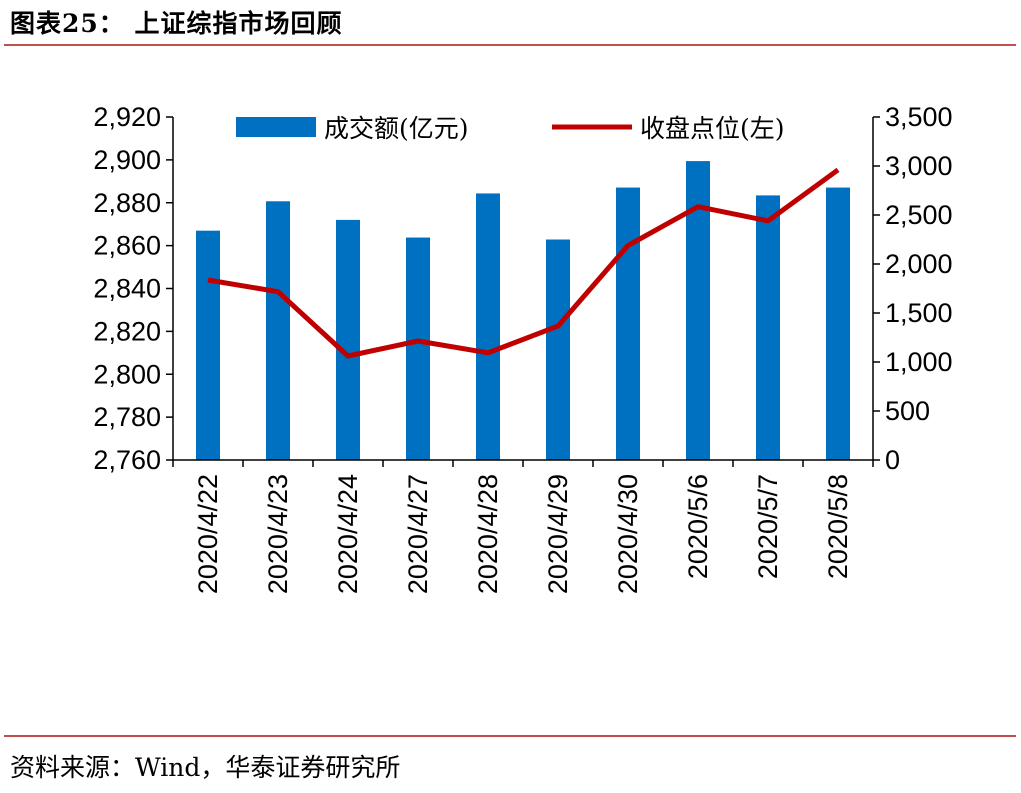  Describe the element at coordinates (838, 526) in the screenshot. I see `x-tick-label: 2020/5/8` at that location.